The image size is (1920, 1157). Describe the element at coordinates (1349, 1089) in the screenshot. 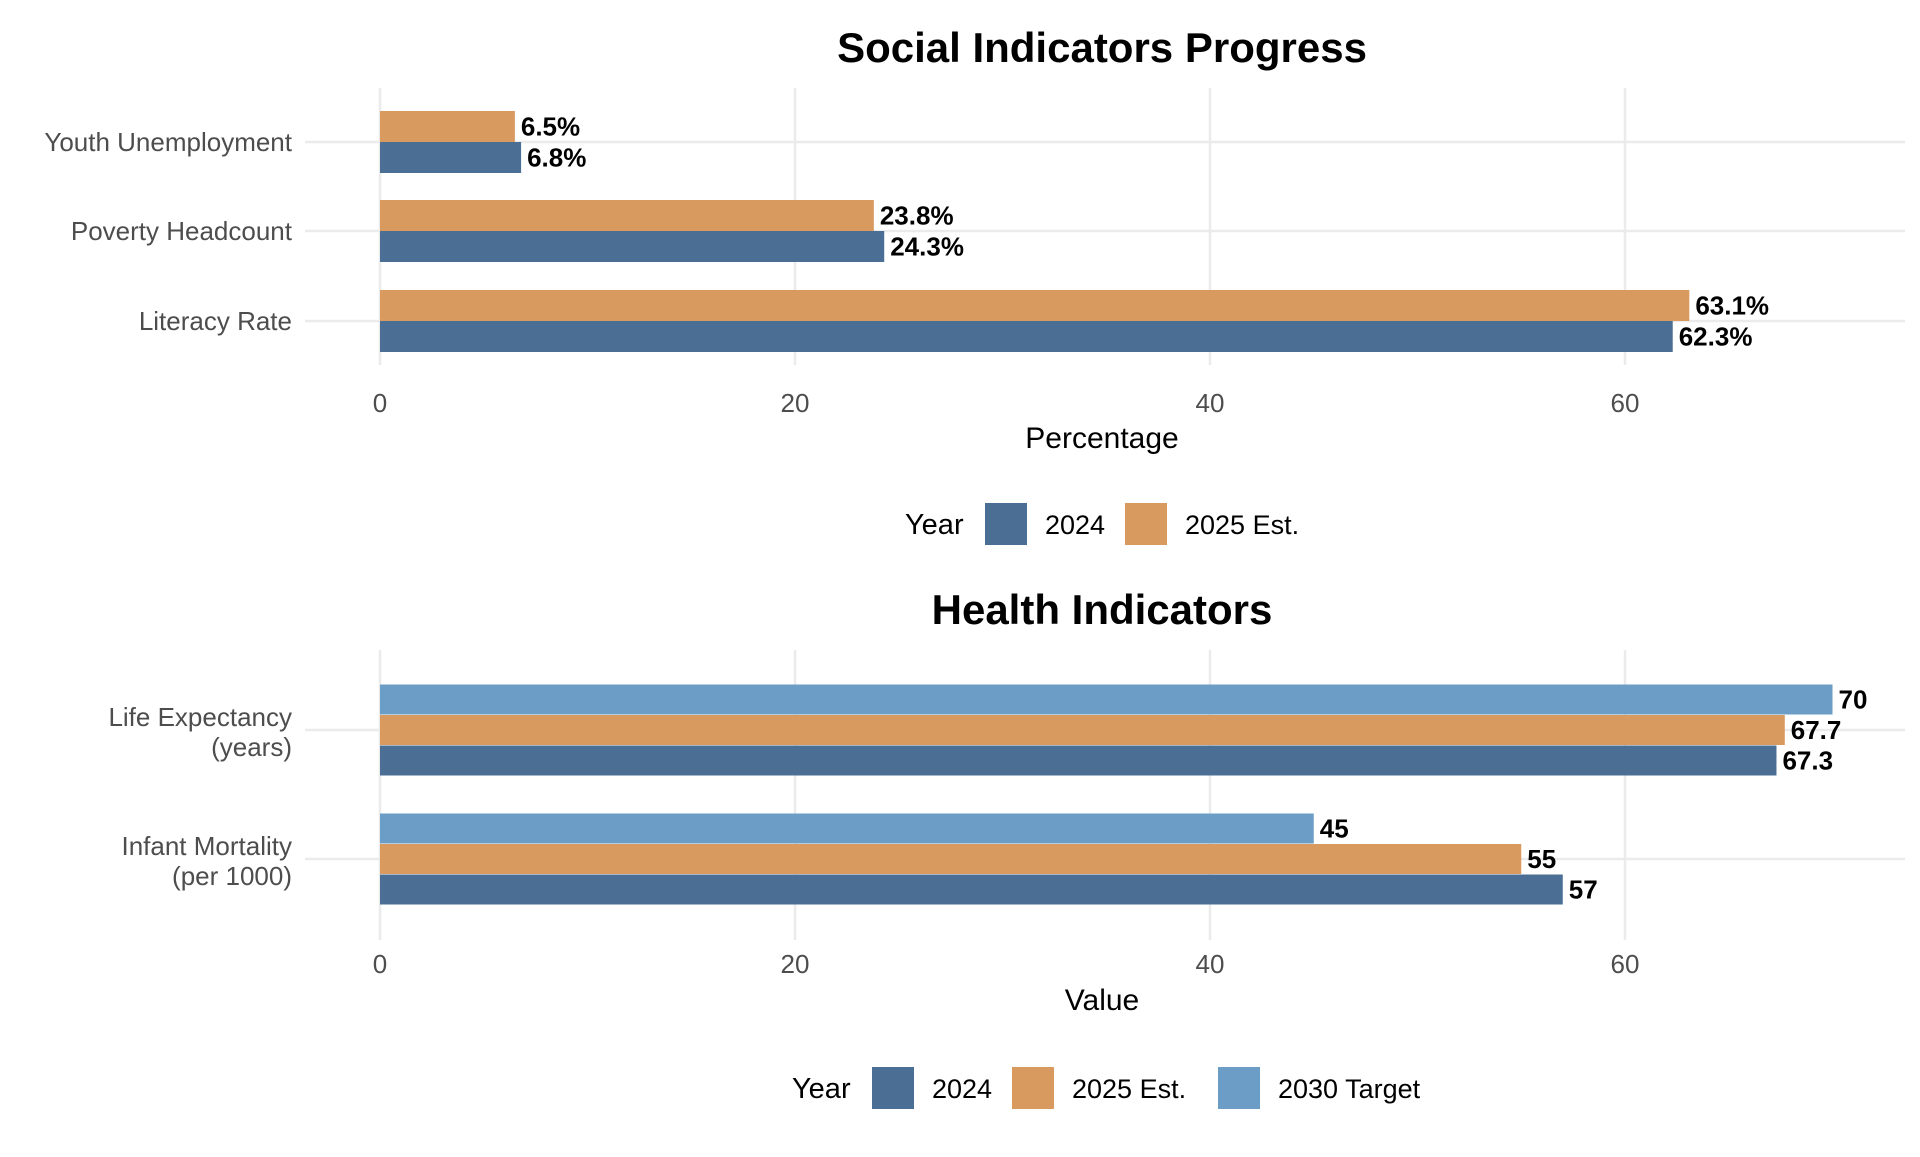

I see `legend-label: 2030 Target` at that location.